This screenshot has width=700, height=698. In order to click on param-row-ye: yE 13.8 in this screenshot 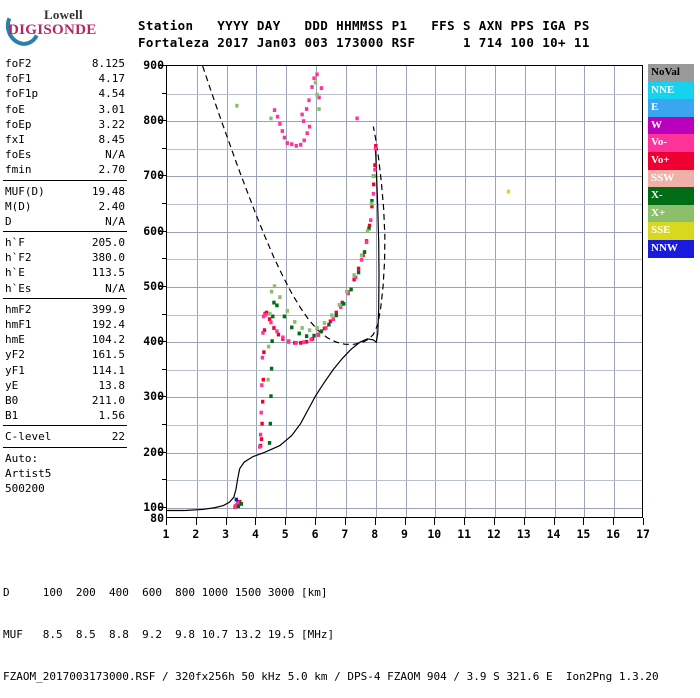, I will do `click(65, 385)`.